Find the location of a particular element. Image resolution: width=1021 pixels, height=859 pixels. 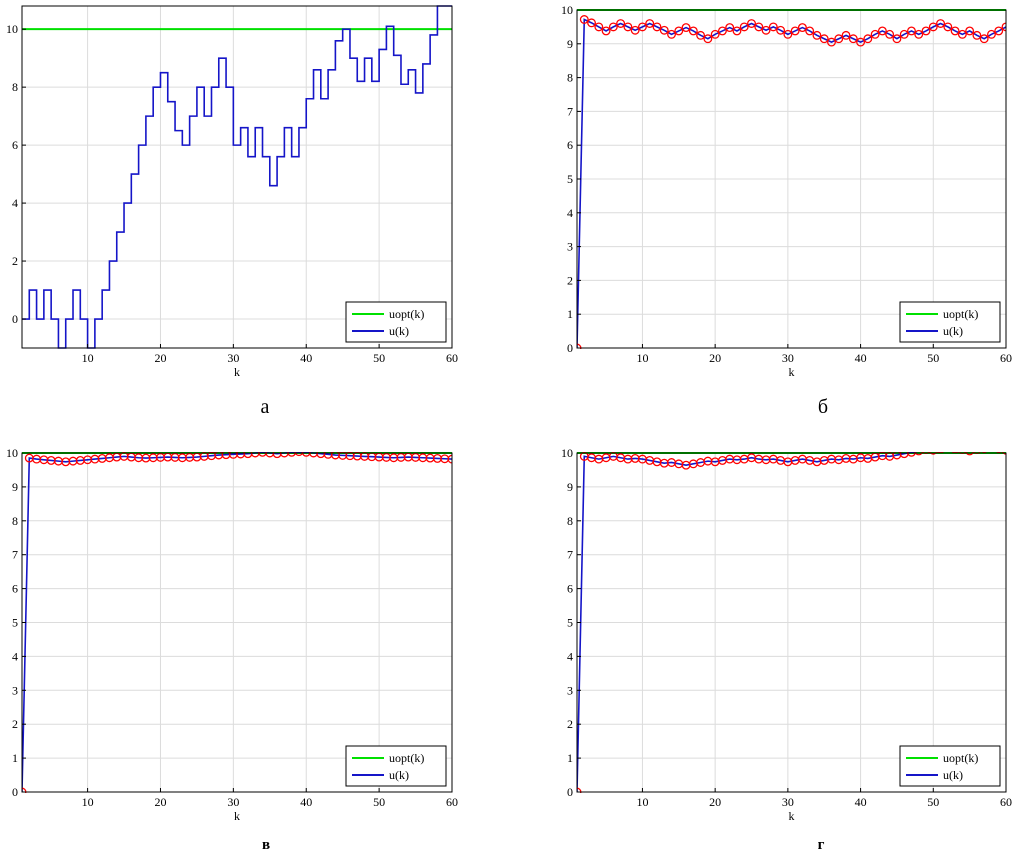

x-tick-label: 50 is located at coordinates (933, 358).